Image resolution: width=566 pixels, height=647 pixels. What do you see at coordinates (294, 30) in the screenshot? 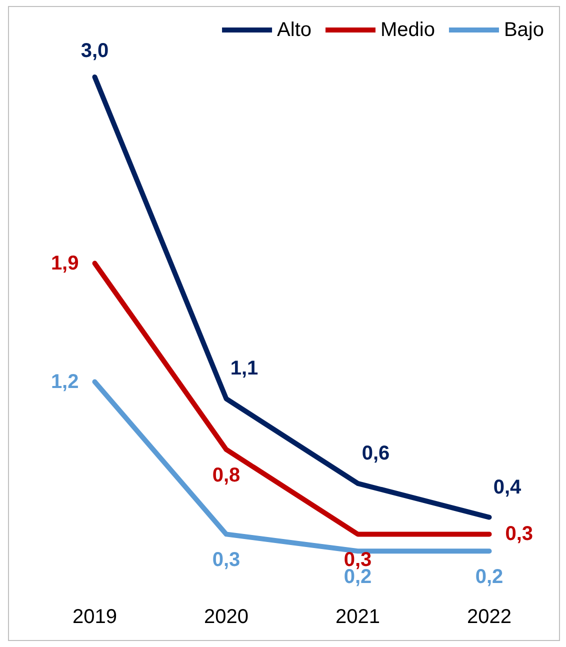
I see `legend-label: Alto` at bounding box center [294, 30].